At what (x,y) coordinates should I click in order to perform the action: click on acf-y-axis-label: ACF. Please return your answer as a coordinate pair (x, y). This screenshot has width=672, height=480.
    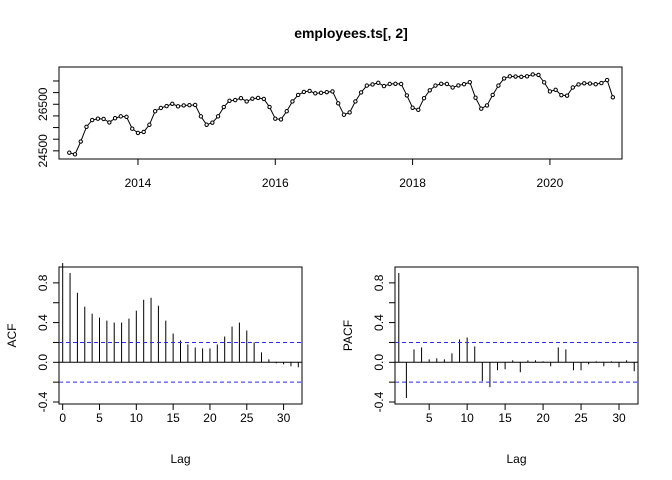
    Looking at the image, I should click on (12, 336).